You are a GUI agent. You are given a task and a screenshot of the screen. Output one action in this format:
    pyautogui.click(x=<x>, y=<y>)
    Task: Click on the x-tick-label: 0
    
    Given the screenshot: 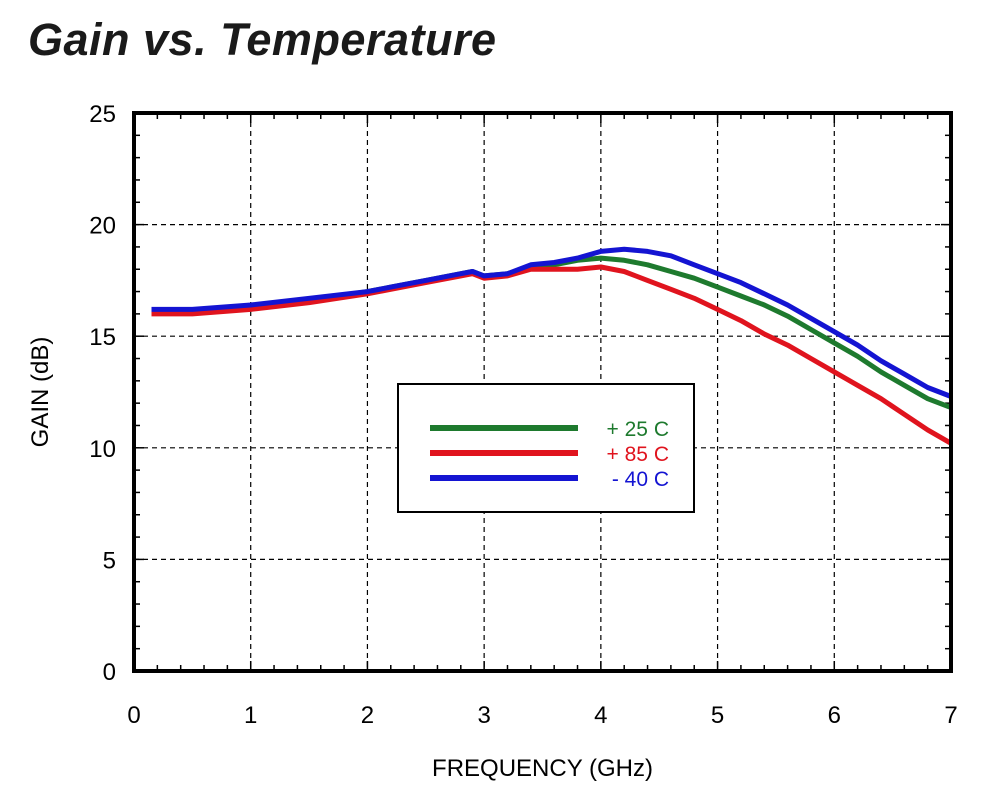 What is the action you would take?
    pyautogui.click(x=133, y=715)
    